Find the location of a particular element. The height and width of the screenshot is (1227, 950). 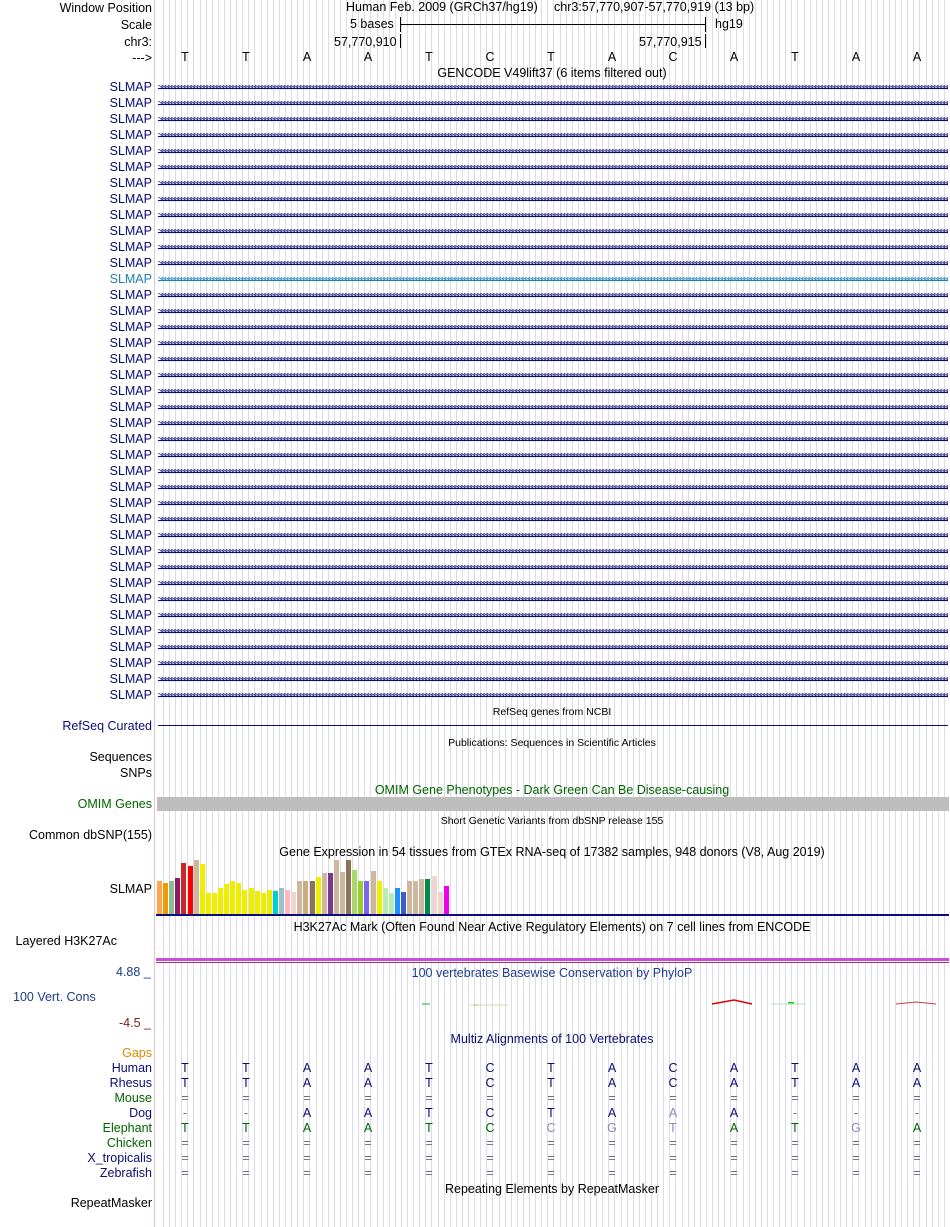

omim-feature-bar is located at coordinates (553, 804).